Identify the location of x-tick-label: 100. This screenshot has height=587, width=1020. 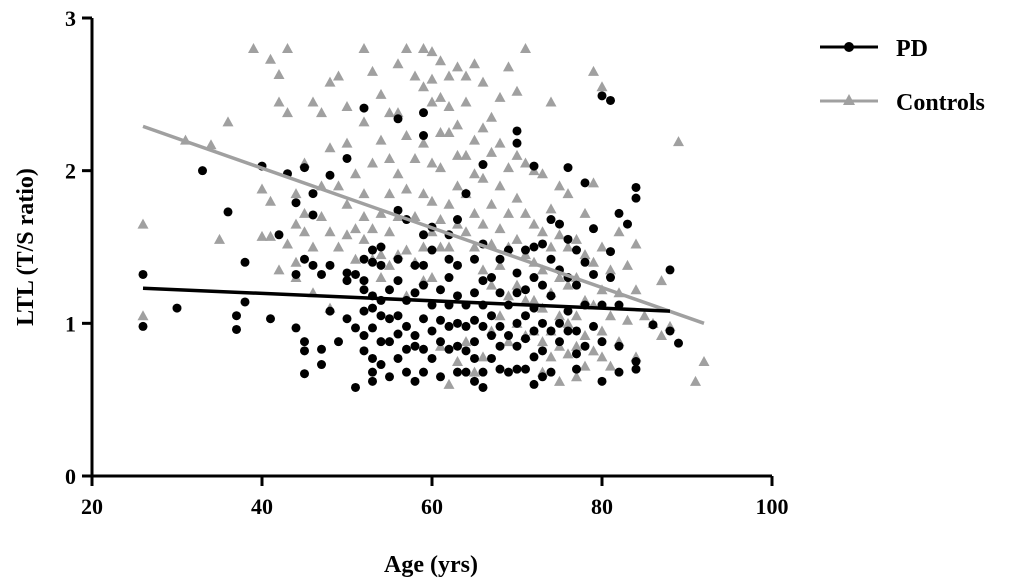
(772, 506).